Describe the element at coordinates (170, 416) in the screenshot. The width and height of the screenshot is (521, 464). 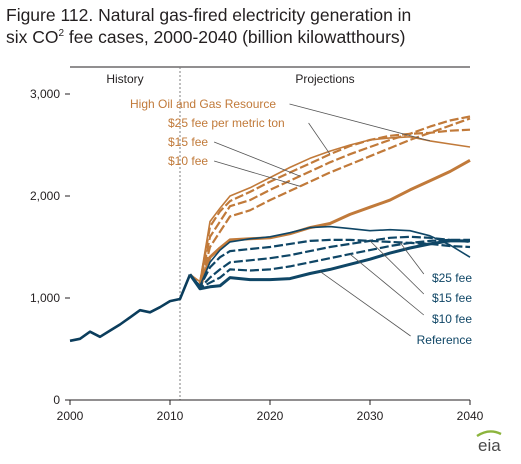
I see `x-tick-label: 2010` at that location.